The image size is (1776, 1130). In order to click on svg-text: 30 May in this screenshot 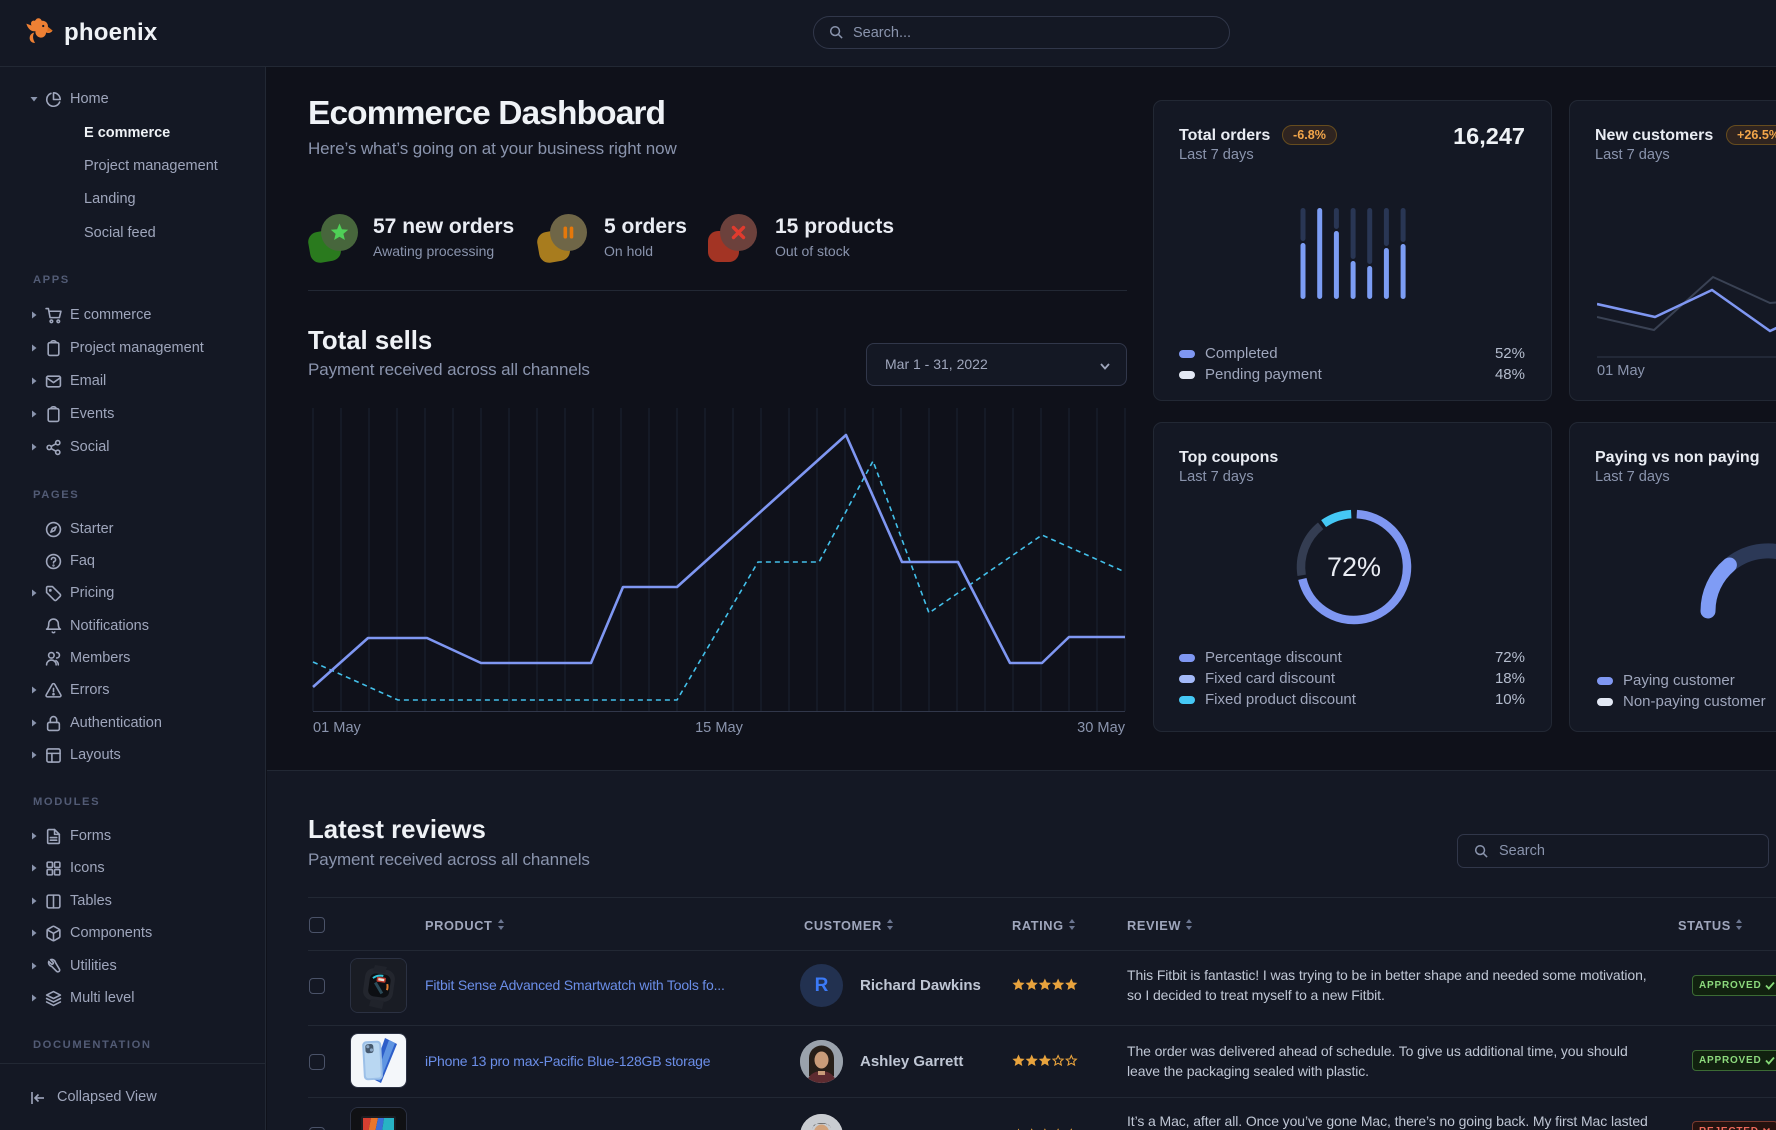, I will do `click(1101, 727)`.